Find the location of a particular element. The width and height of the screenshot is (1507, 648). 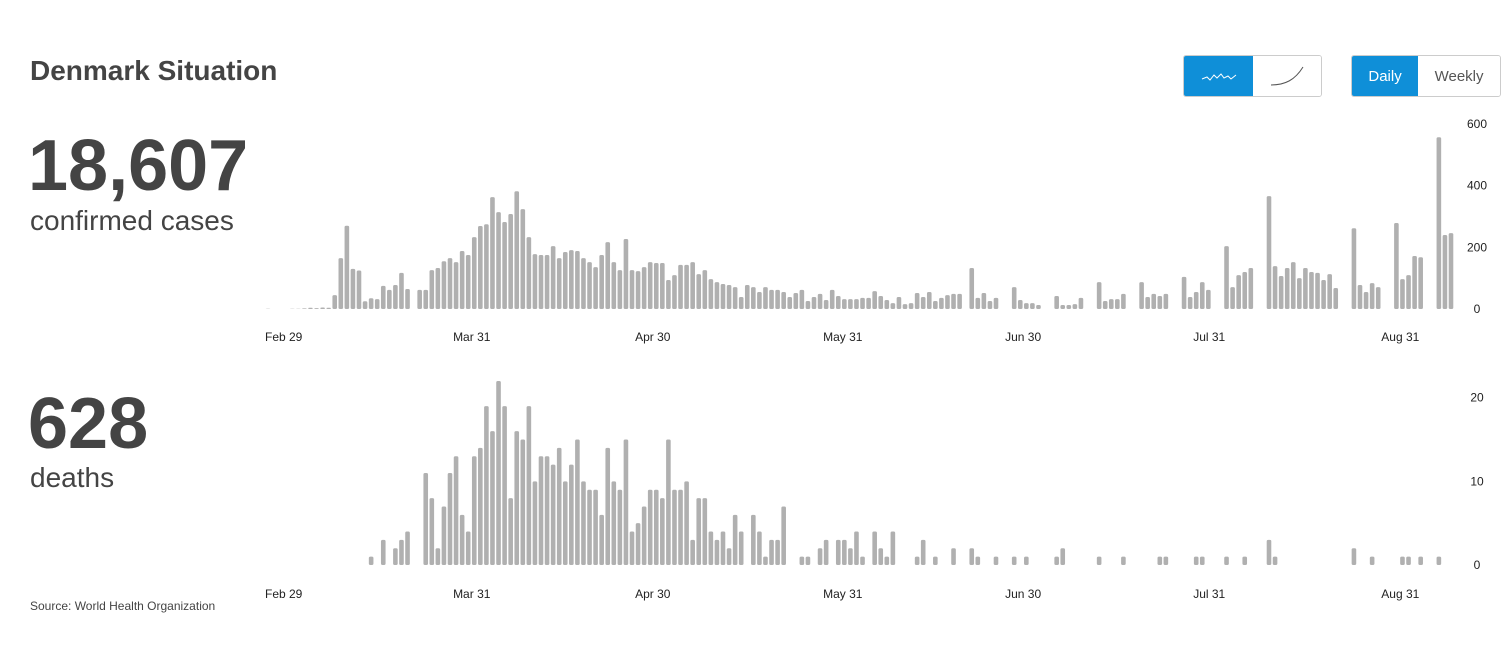

daily-button: Daily is located at coordinates (1385, 76).